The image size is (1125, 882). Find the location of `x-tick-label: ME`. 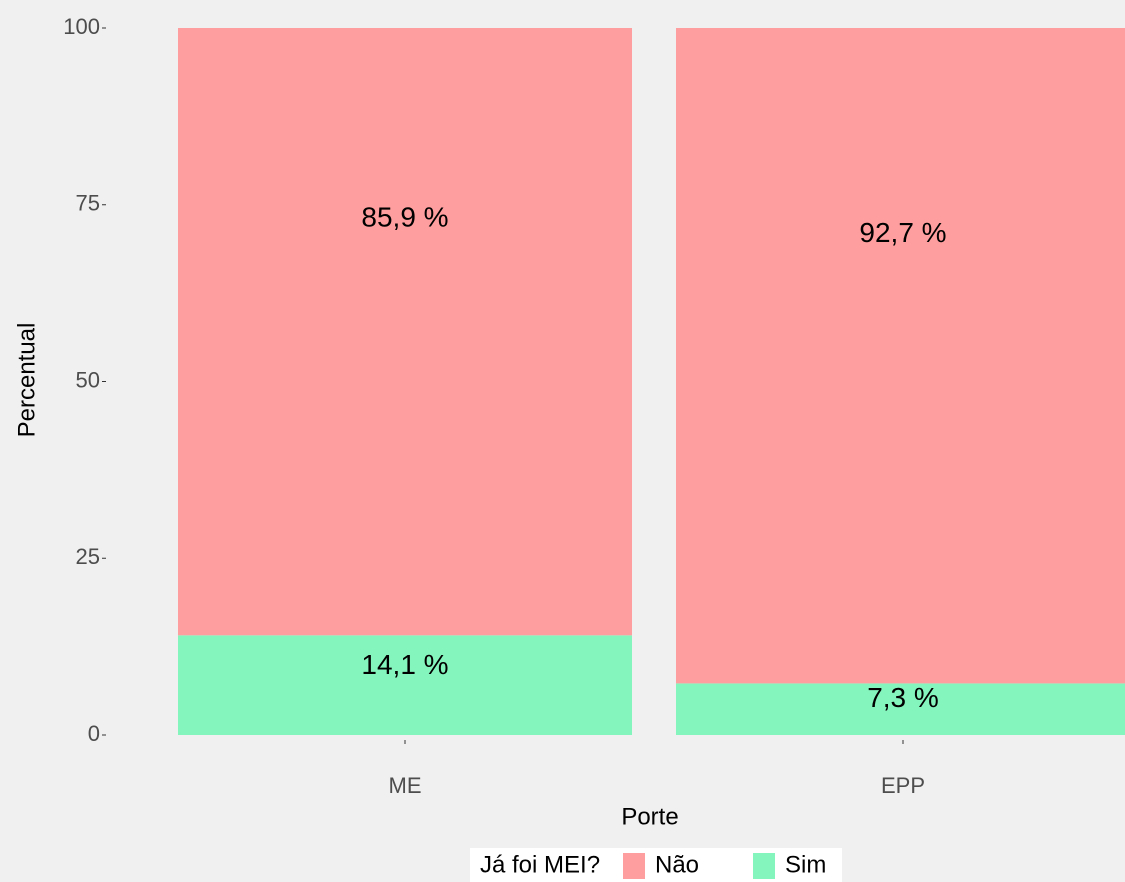

x-tick-label: ME is located at coordinates (405, 785).